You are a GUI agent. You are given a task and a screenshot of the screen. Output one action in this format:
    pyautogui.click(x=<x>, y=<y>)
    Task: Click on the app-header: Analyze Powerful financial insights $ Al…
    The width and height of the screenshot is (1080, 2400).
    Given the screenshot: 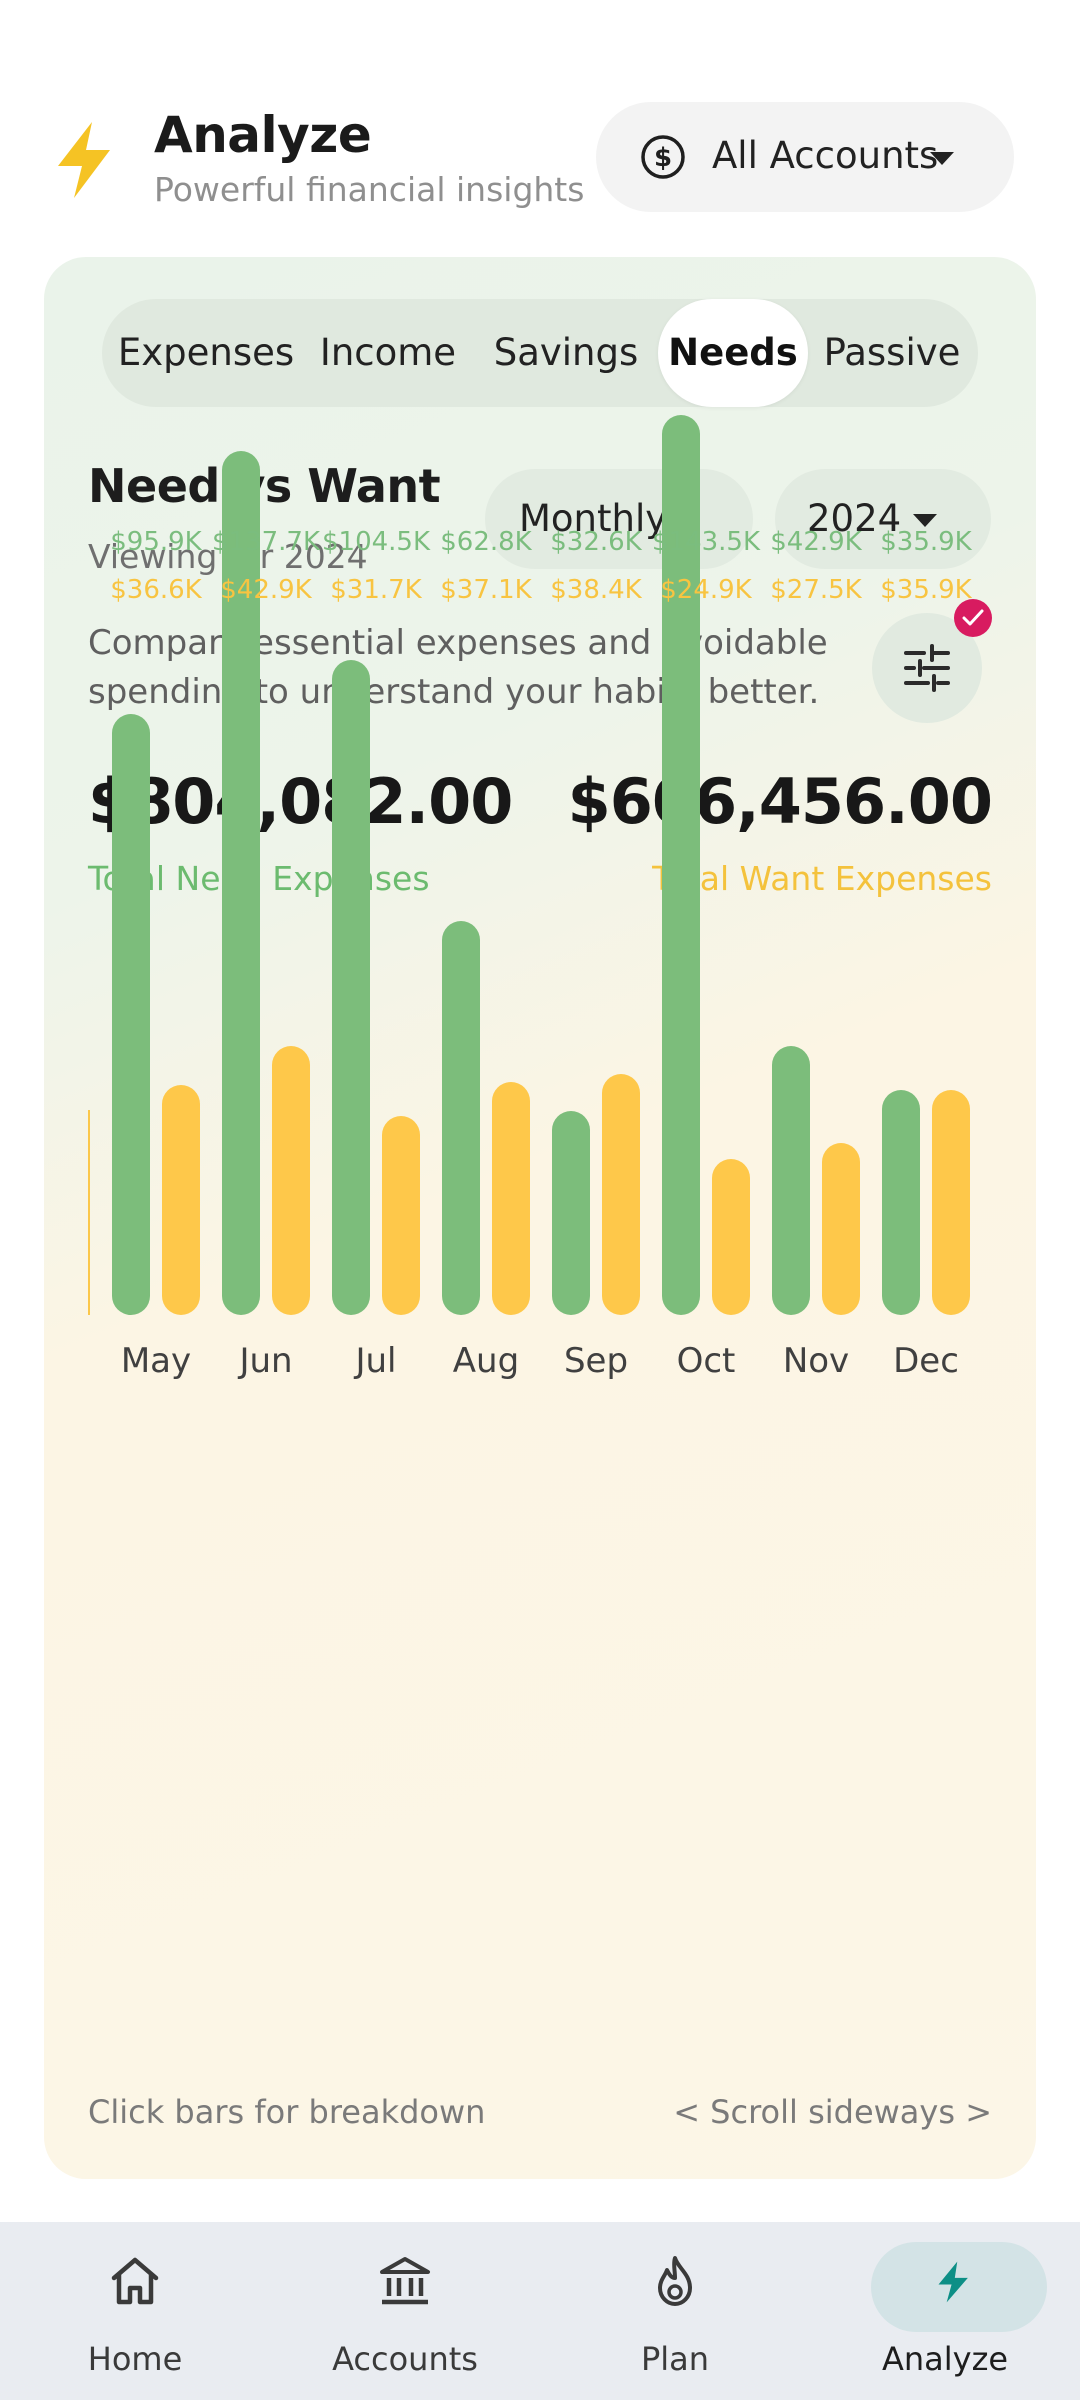 What is the action you would take?
    pyautogui.click(x=540, y=160)
    